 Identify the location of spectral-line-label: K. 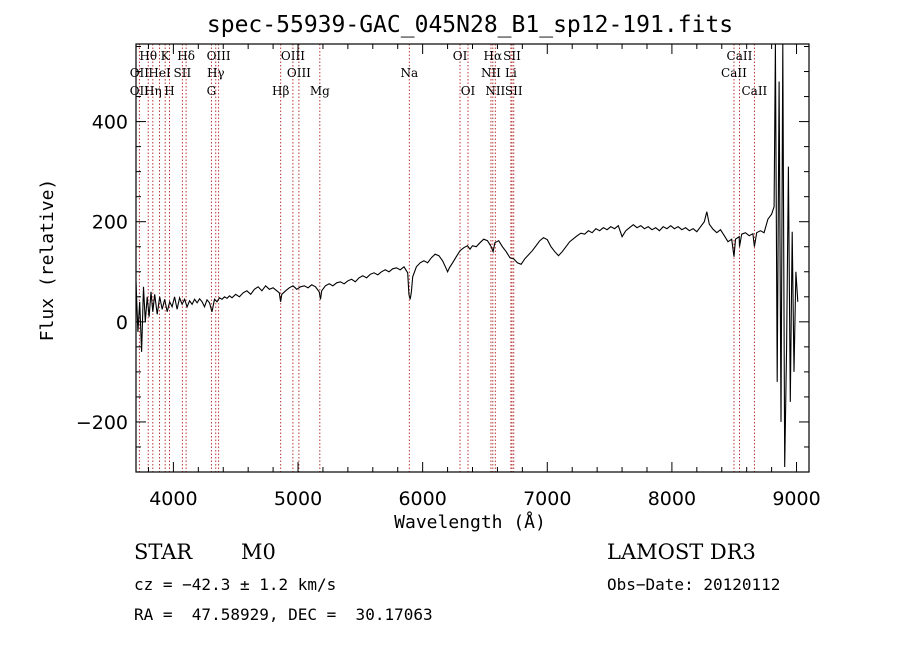
(166, 56).